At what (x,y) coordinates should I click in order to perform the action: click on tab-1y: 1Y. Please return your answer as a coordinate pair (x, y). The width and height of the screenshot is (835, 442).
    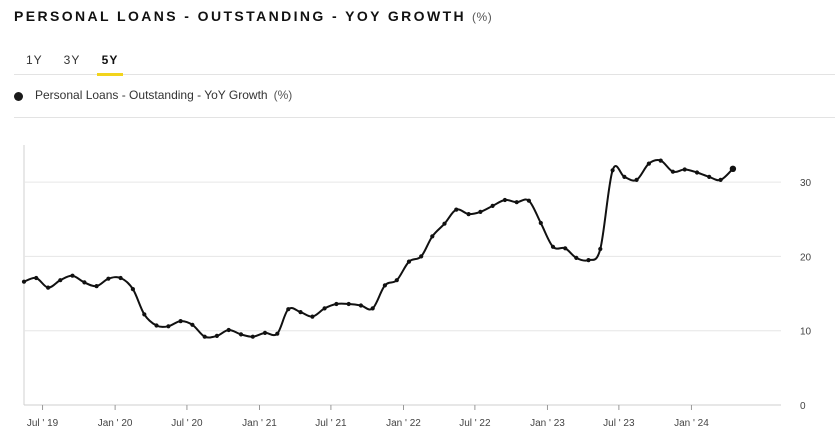
    Looking at the image, I should click on (34, 60).